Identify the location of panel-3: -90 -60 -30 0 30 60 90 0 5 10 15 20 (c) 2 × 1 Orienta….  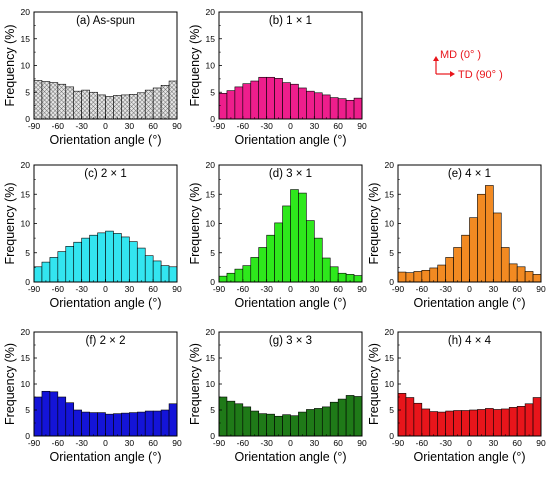
(92, 235).